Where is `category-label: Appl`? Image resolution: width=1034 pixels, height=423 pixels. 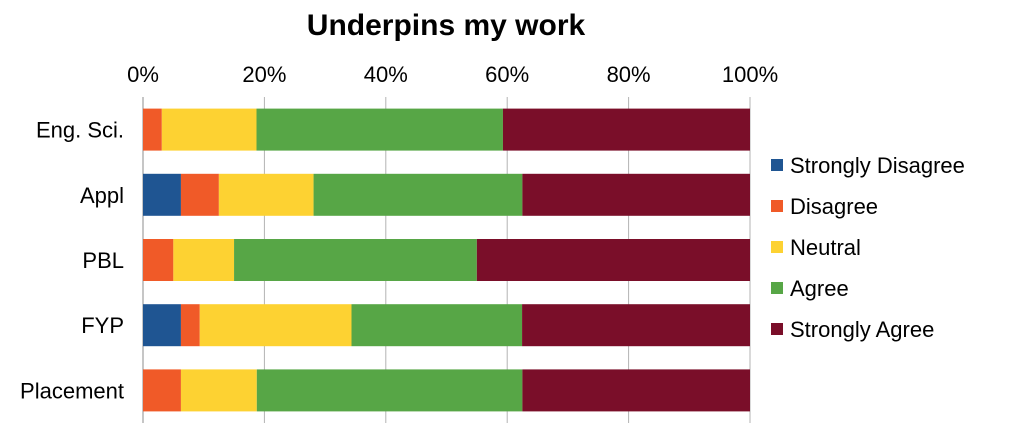 category-label: Appl is located at coordinates (102, 195).